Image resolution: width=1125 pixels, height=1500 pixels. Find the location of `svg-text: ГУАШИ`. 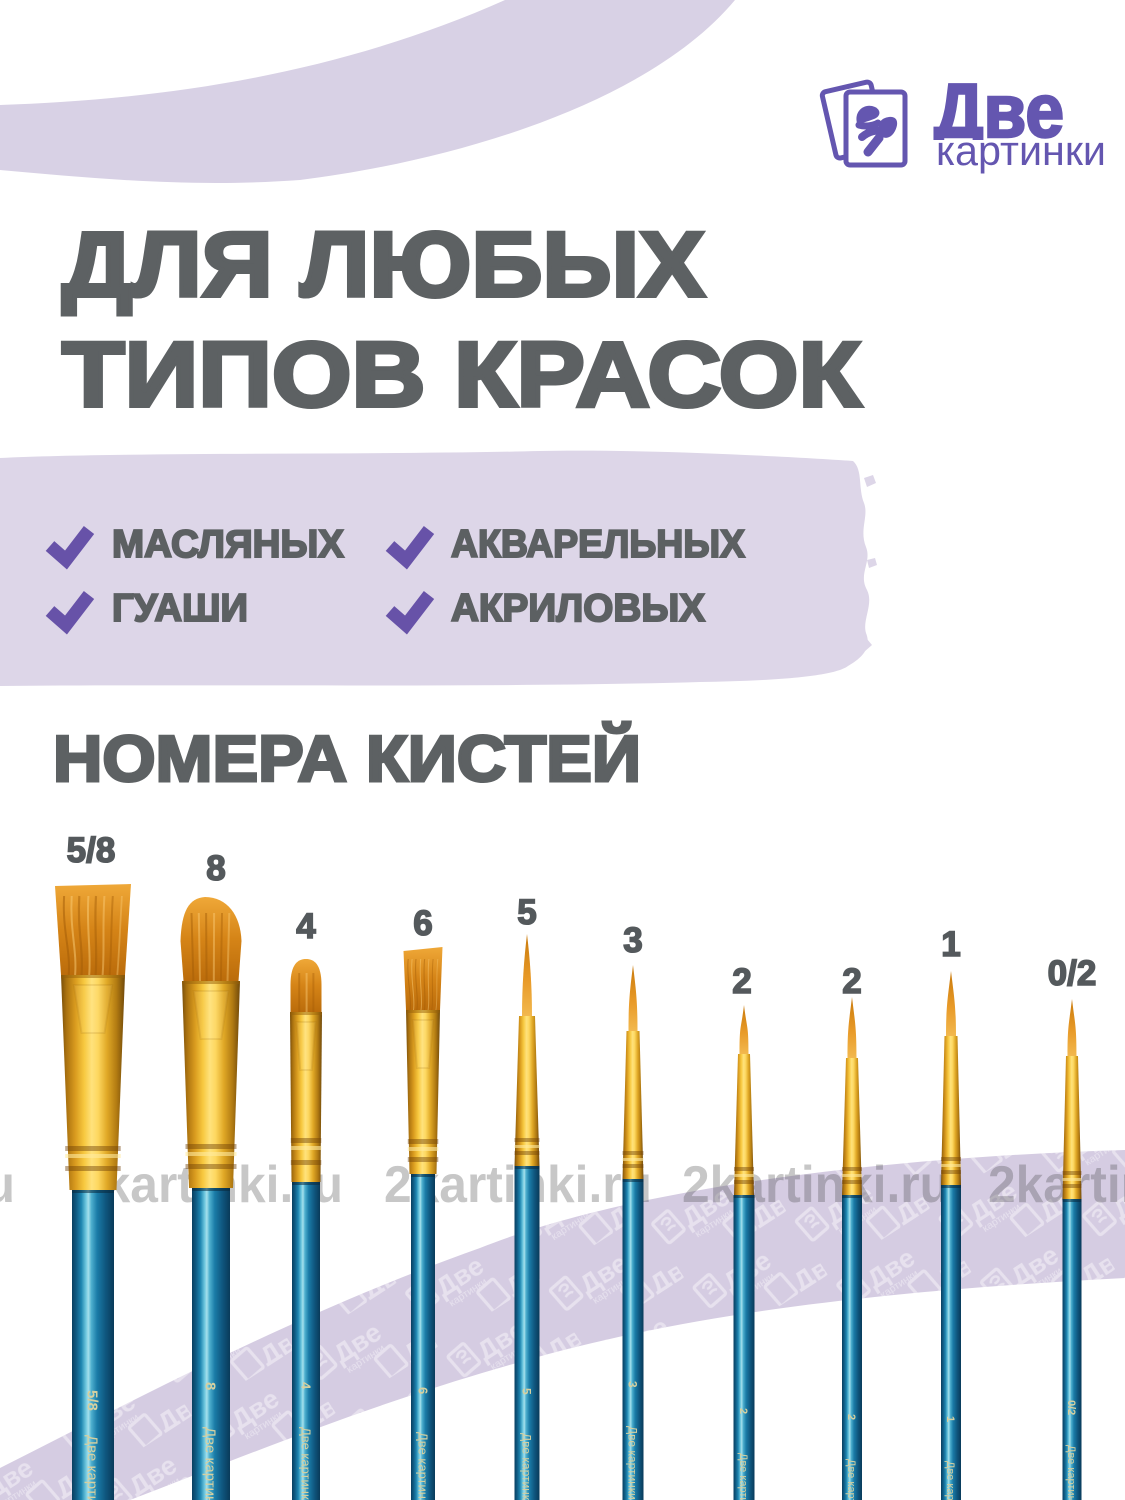

svg-text: ГУАШИ is located at coordinates (180, 608).